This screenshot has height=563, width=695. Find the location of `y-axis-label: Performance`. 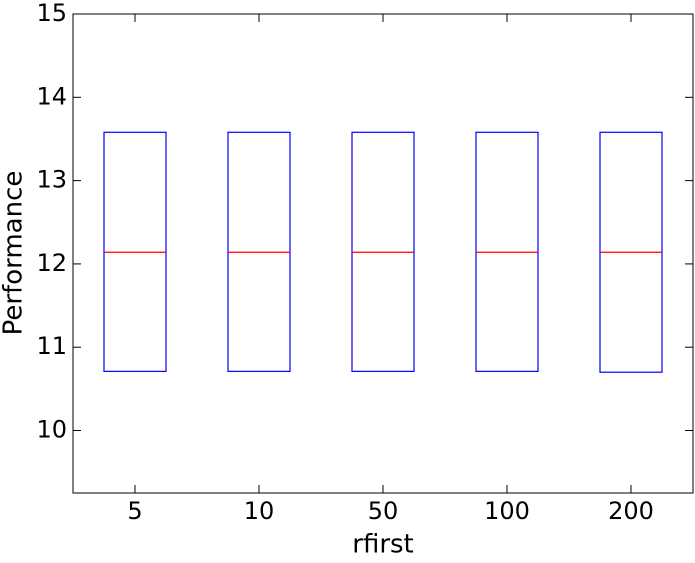

y-axis-label: Performance is located at coordinates (14, 253).